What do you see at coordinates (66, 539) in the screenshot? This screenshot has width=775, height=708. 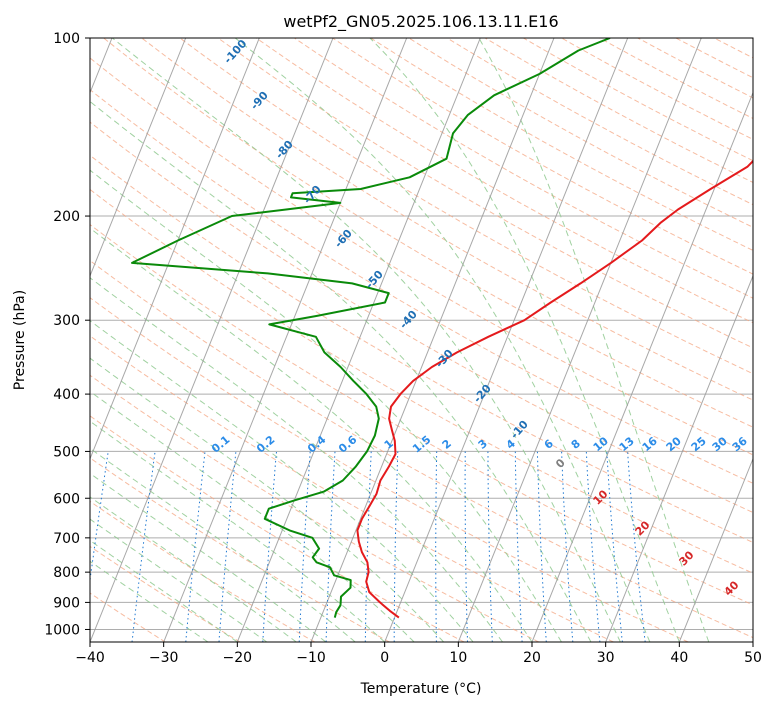 I see `y-tick-label: 700` at bounding box center [66, 539].